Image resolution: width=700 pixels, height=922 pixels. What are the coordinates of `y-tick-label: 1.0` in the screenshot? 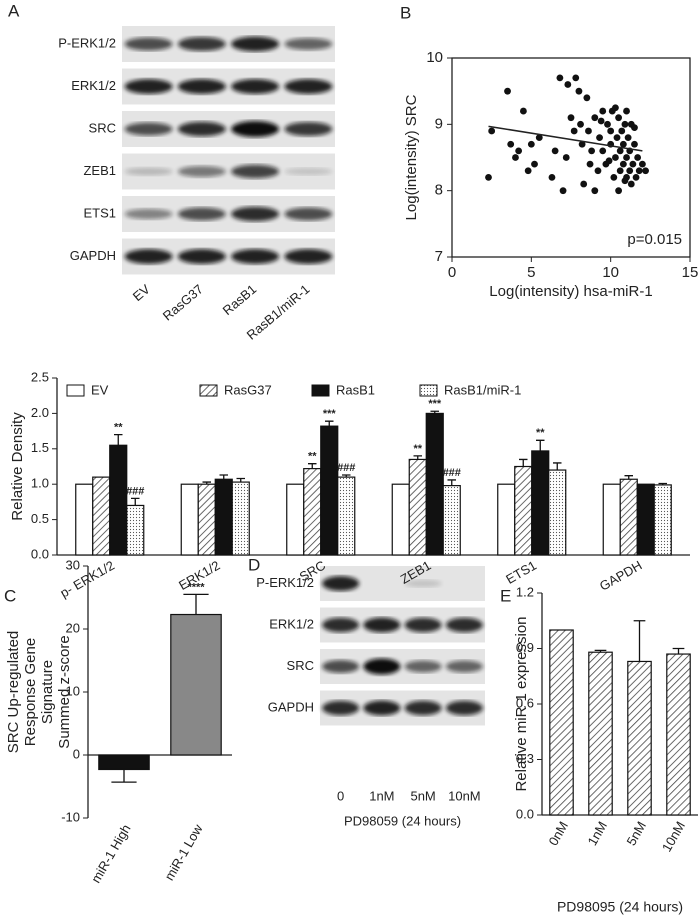 It's located at (40, 483).